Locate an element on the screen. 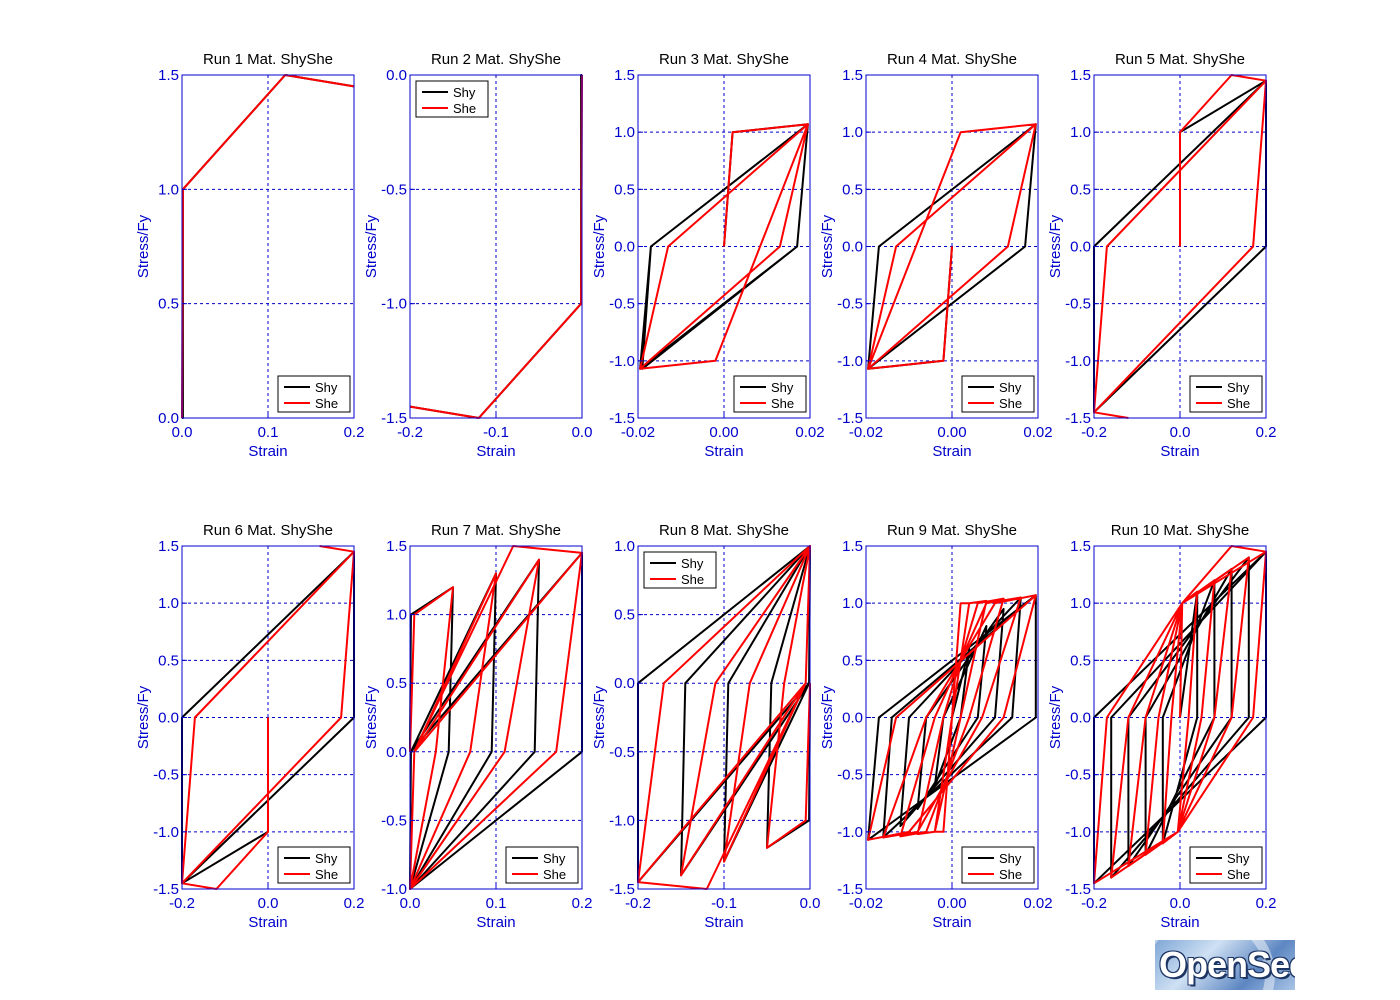 The width and height of the screenshot is (1400, 1000). chart-title: Run 10 Mat. ShyShe is located at coordinates (1180, 530).